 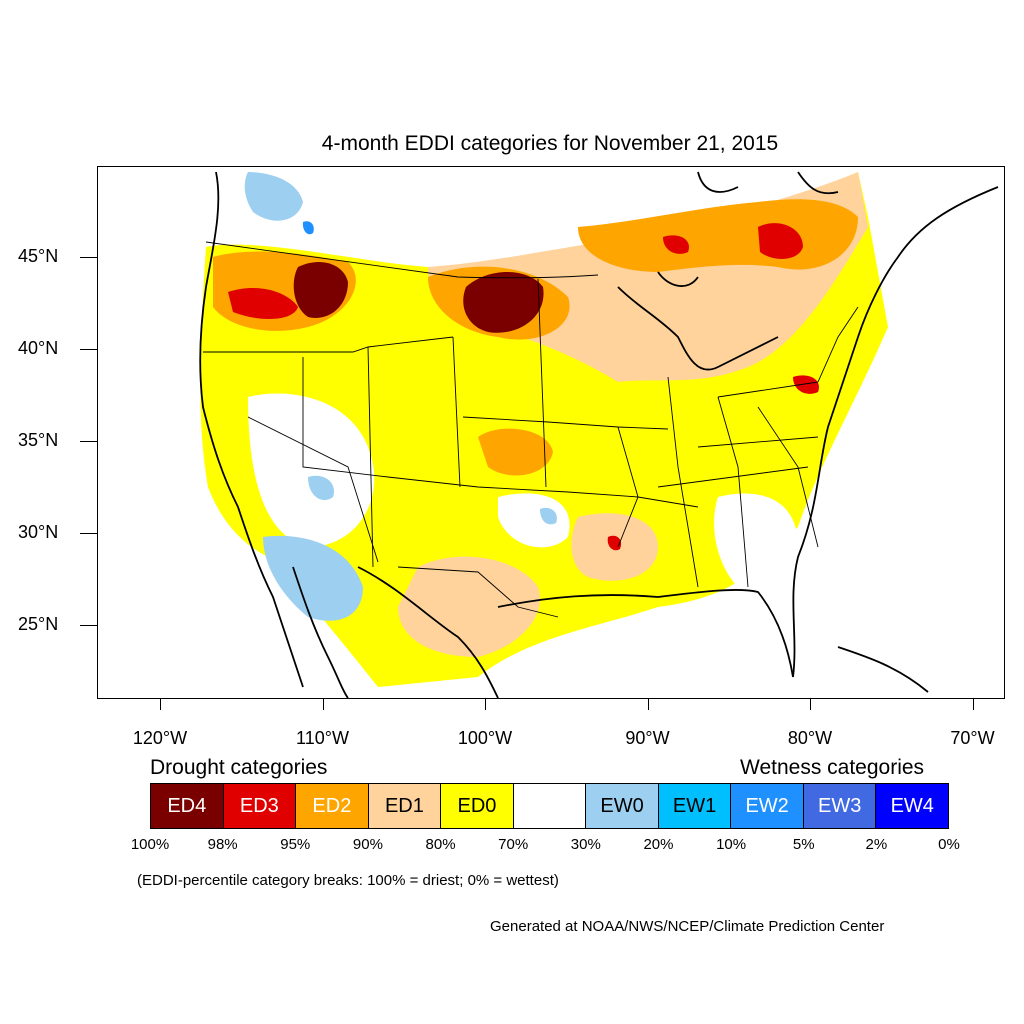 What do you see at coordinates (645, 633) in the screenshot?
I see `gulf-coast-east` at bounding box center [645, 633].